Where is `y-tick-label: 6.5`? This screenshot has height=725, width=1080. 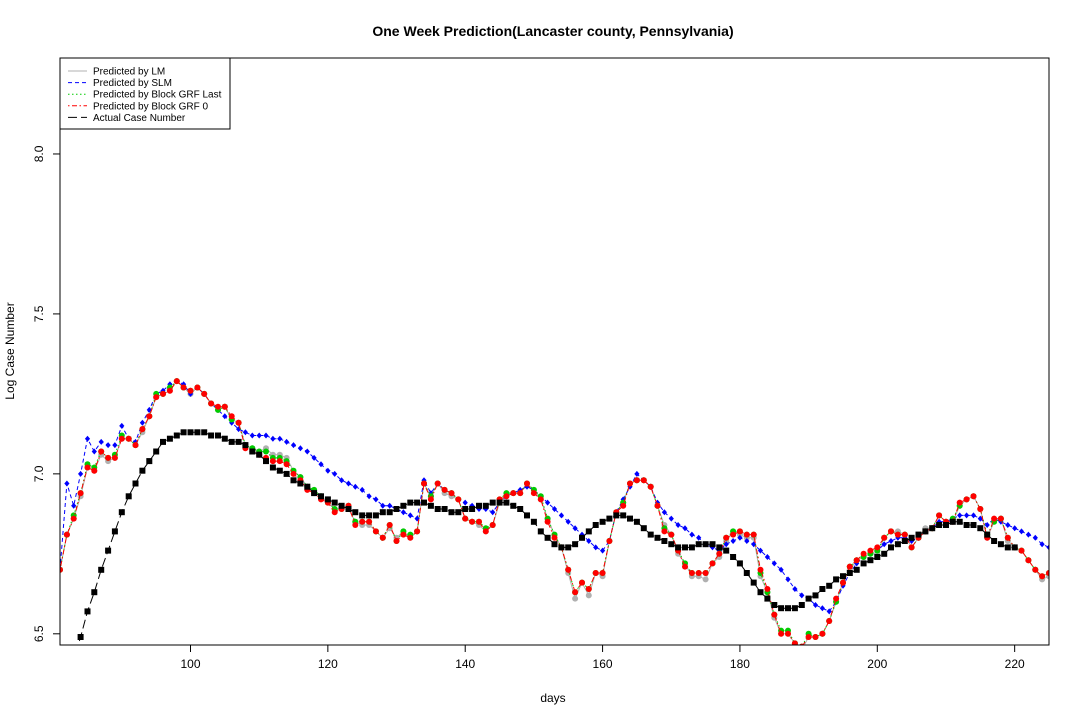 y-tick-label: 6.5 is located at coordinates (39, 633).